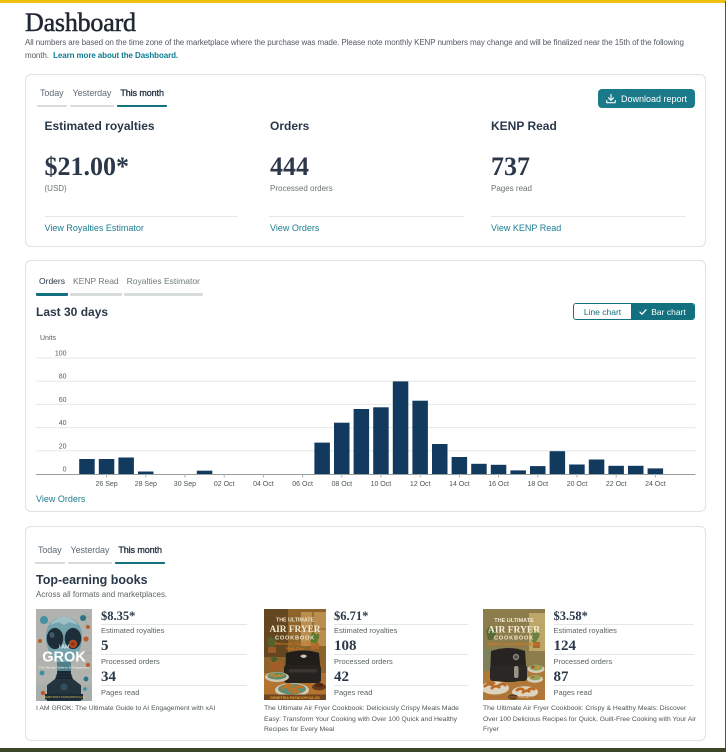  What do you see at coordinates (420, 484) in the screenshot?
I see `svg-text: 12 Oct` at bounding box center [420, 484].